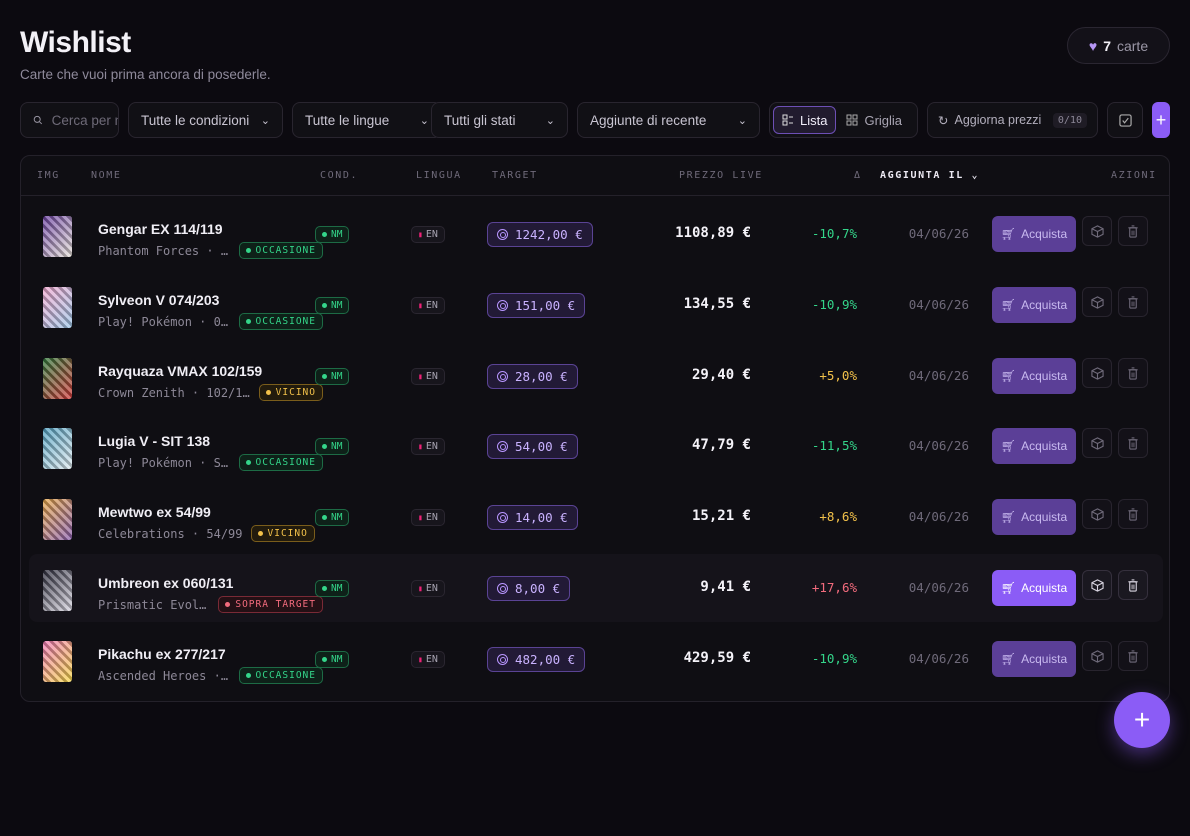  I want to click on target-price: 14,00 €, so click(541, 517).